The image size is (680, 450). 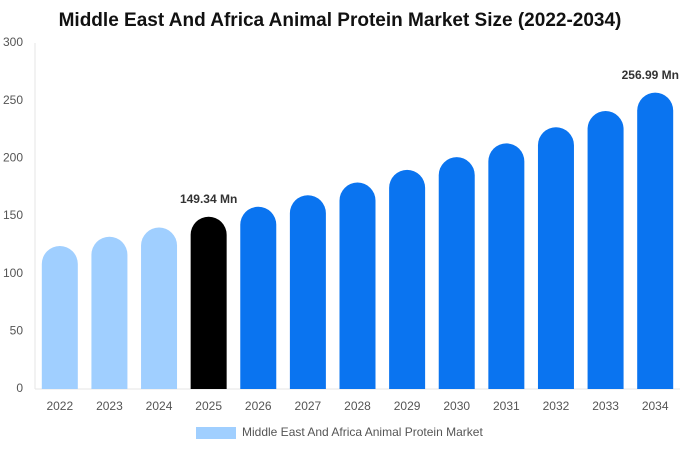 What do you see at coordinates (556, 406) in the screenshot?
I see `x-tick-label: 2032` at bounding box center [556, 406].